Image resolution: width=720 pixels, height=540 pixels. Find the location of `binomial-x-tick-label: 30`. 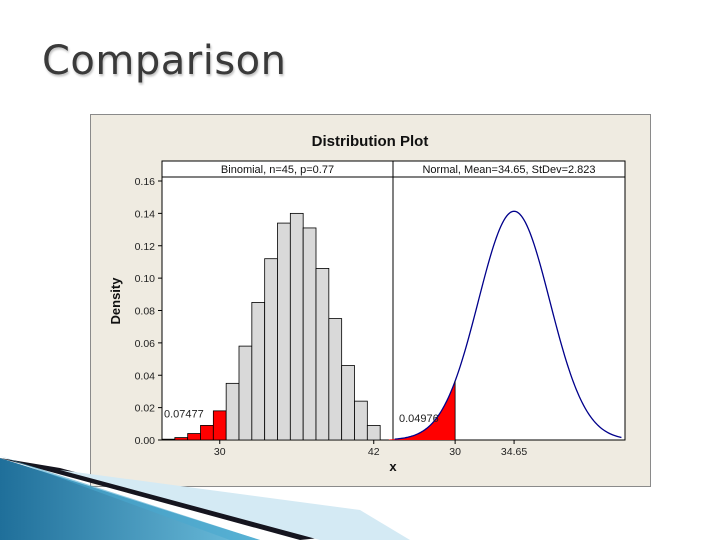

binomial-x-tick-label: 30 is located at coordinates (220, 452).